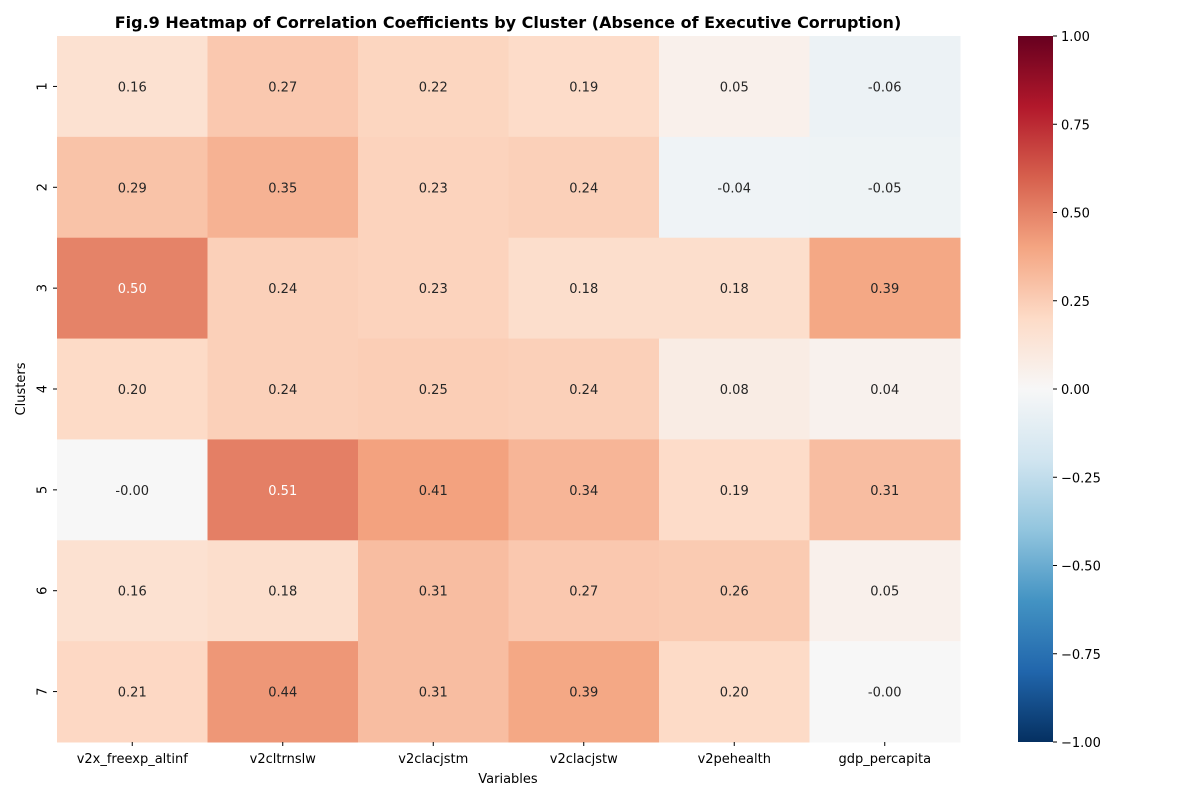 The width and height of the screenshot is (1200, 800). I want to click on y-tick-label: 5, so click(43, 490).